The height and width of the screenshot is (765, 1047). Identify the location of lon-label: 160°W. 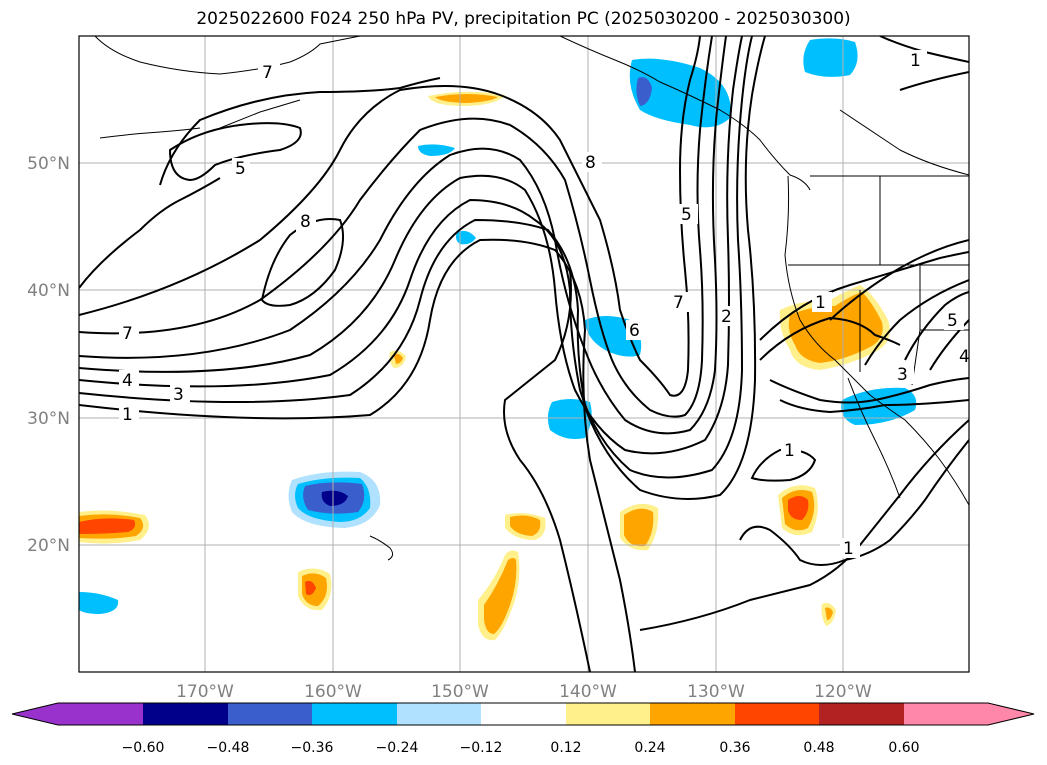
(333, 692).